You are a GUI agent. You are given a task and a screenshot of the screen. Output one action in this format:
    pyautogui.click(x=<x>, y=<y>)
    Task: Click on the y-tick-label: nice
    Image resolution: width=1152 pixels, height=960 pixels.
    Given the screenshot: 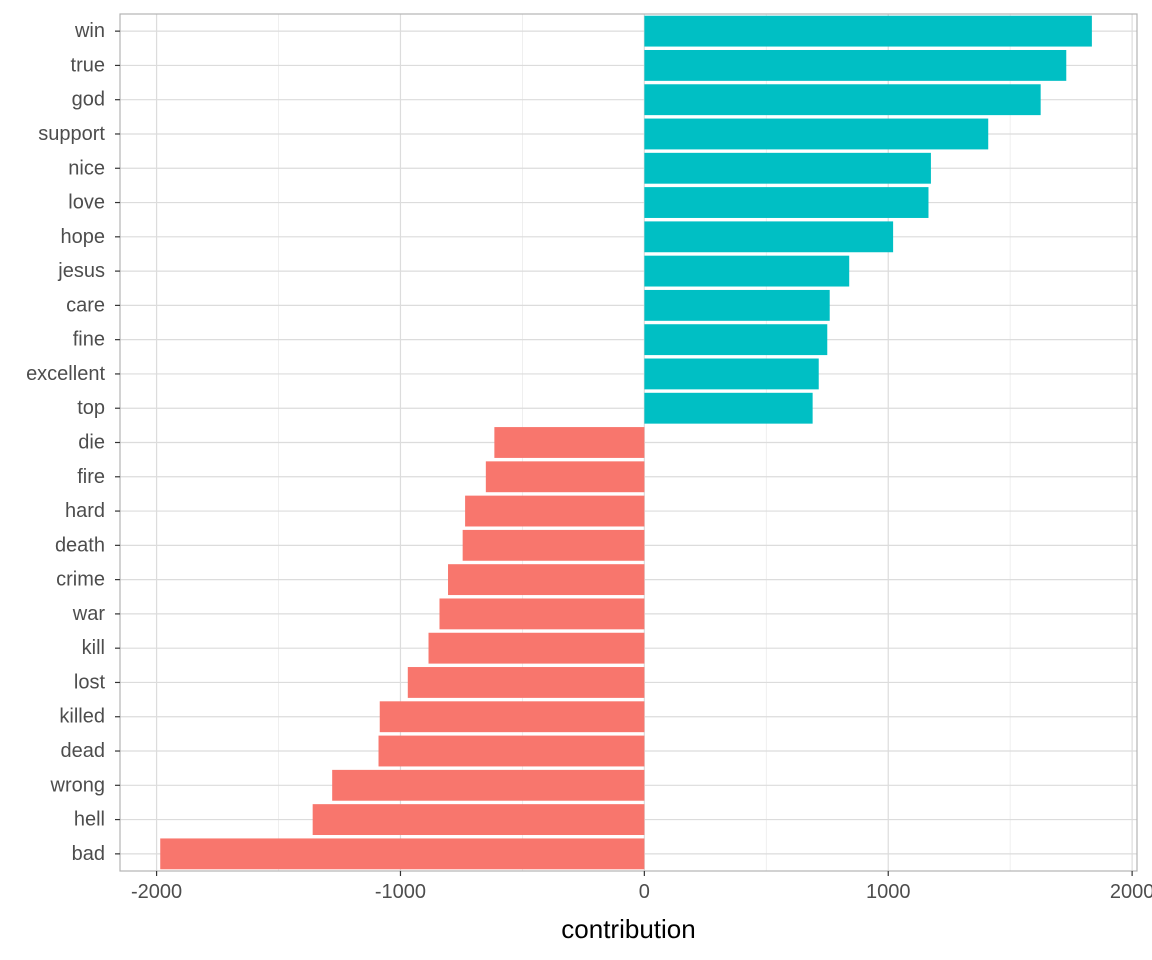 What is the action you would take?
    pyautogui.click(x=86, y=168)
    